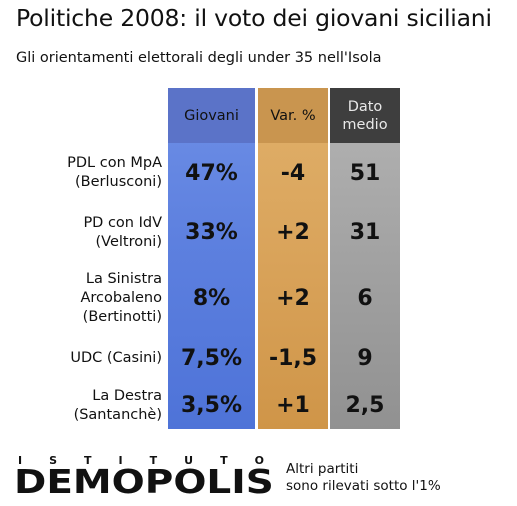 Image resolution: width=517 pixels, height=506 pixels. I want to click on footer-note: Altri partiti sono rilevati sotto l'1%, so click(363, 478).